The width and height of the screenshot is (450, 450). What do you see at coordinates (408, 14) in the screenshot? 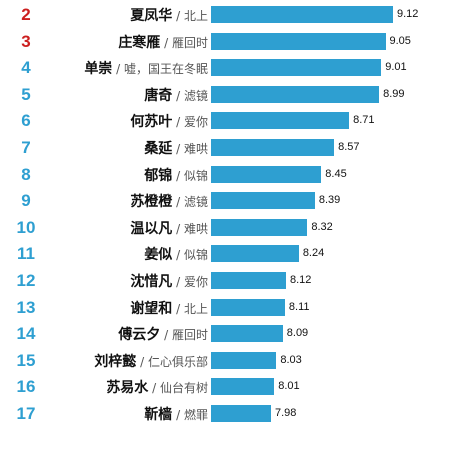
I see `score-value: 9.12` at bounding box center [408, 14].